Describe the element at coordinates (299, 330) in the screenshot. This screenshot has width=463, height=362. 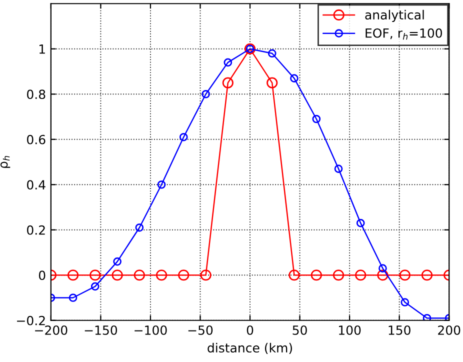
I see `x-tick-label: 50` at that location.